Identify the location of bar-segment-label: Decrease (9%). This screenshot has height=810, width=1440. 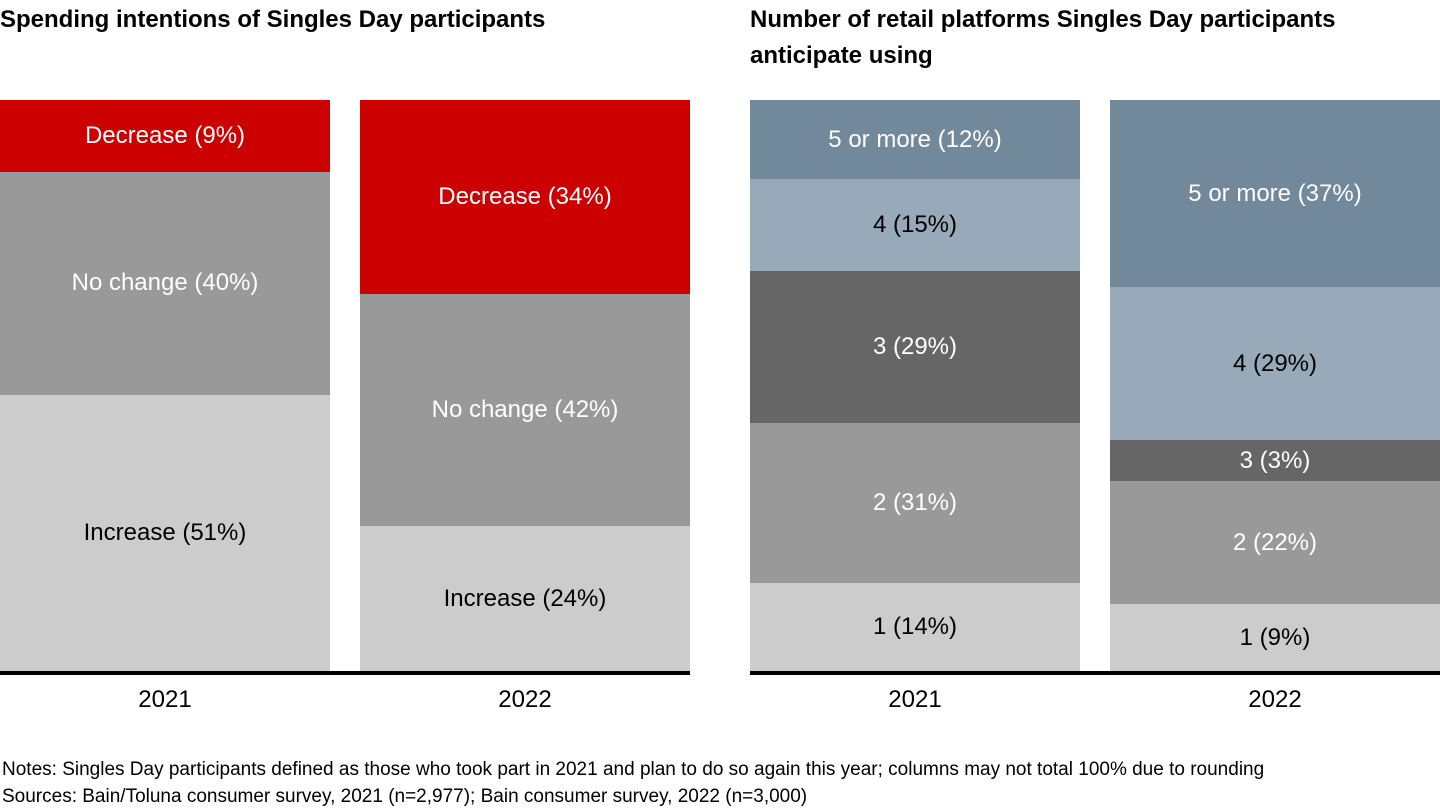
(165, 135).